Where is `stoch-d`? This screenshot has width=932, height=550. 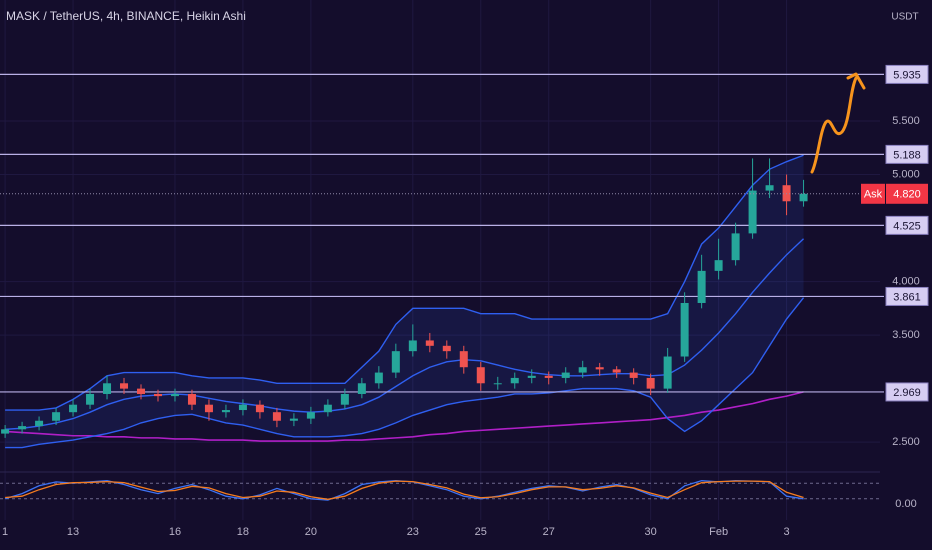
stoch-d is located at coordinates (404, 490).